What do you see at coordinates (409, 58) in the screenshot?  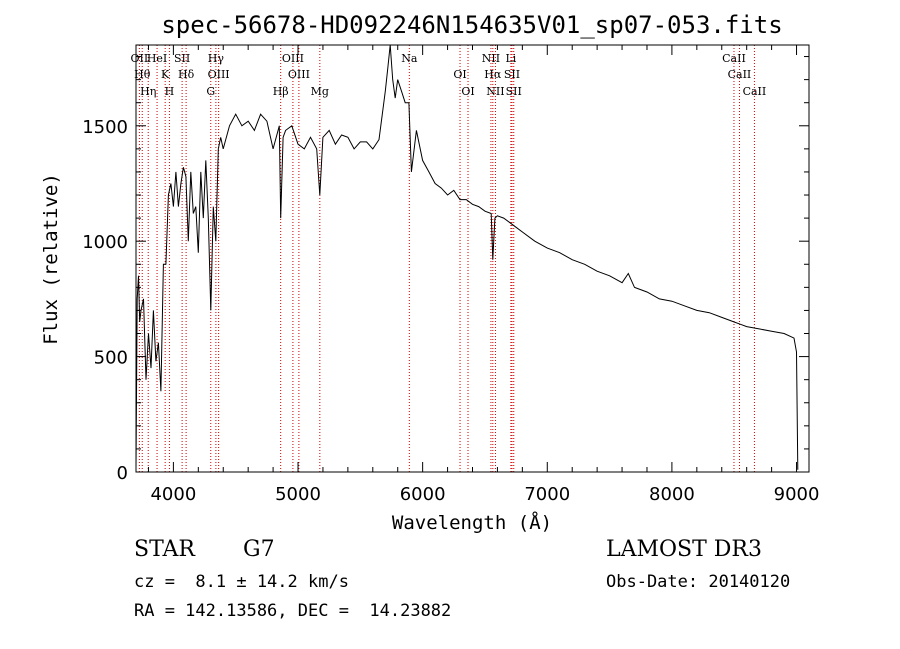 I see `line-marker-label: Na` at bounding box center [409, 58].